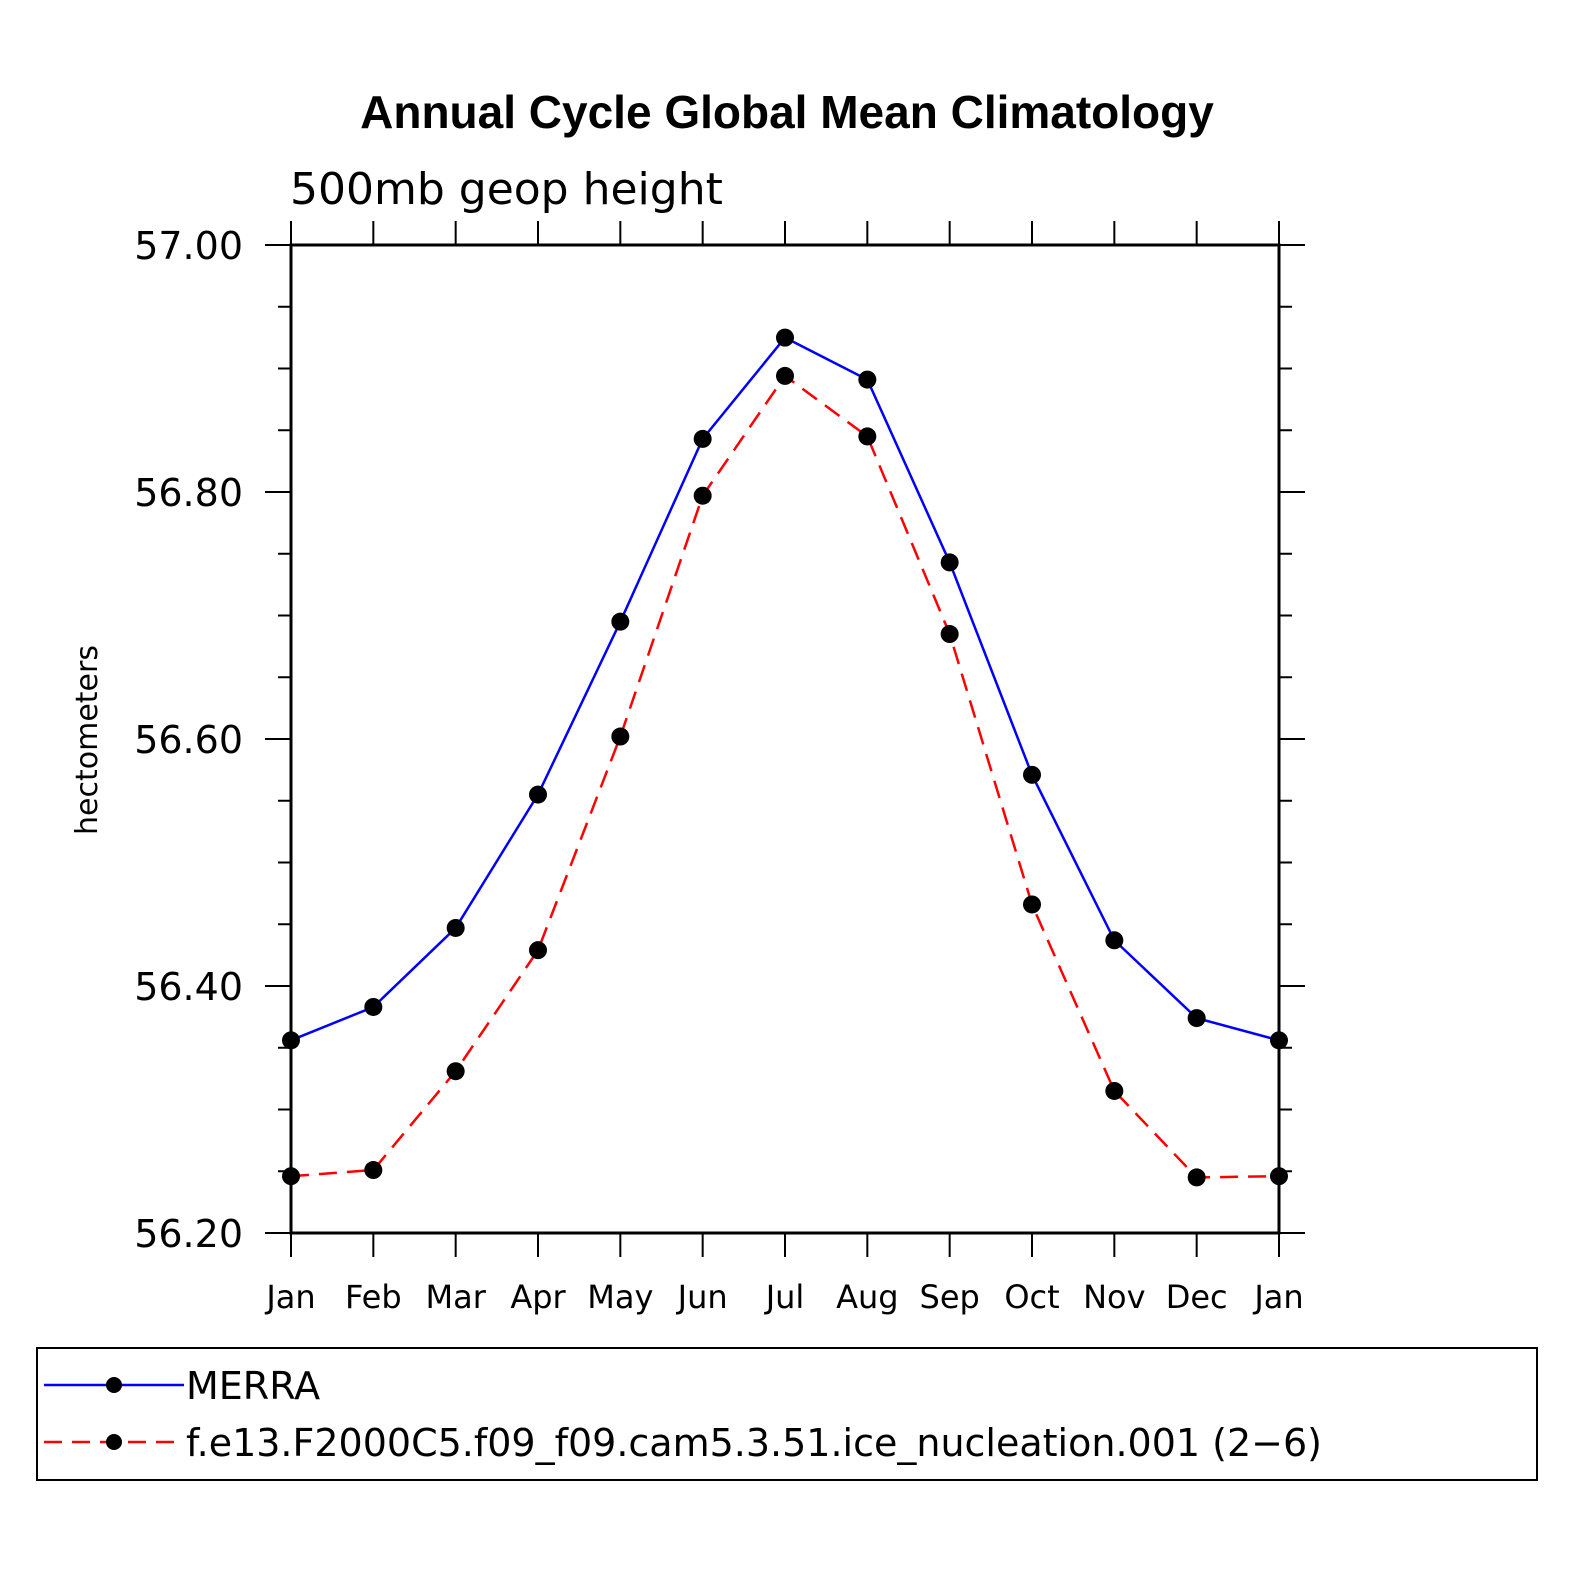 The width and height of the screenshot is (1574, 1574). What do you see at coordinates (1031, 1297) in the screenshot?
I see `x-tick-label: Oct` at bounding box center [1031, 1297].